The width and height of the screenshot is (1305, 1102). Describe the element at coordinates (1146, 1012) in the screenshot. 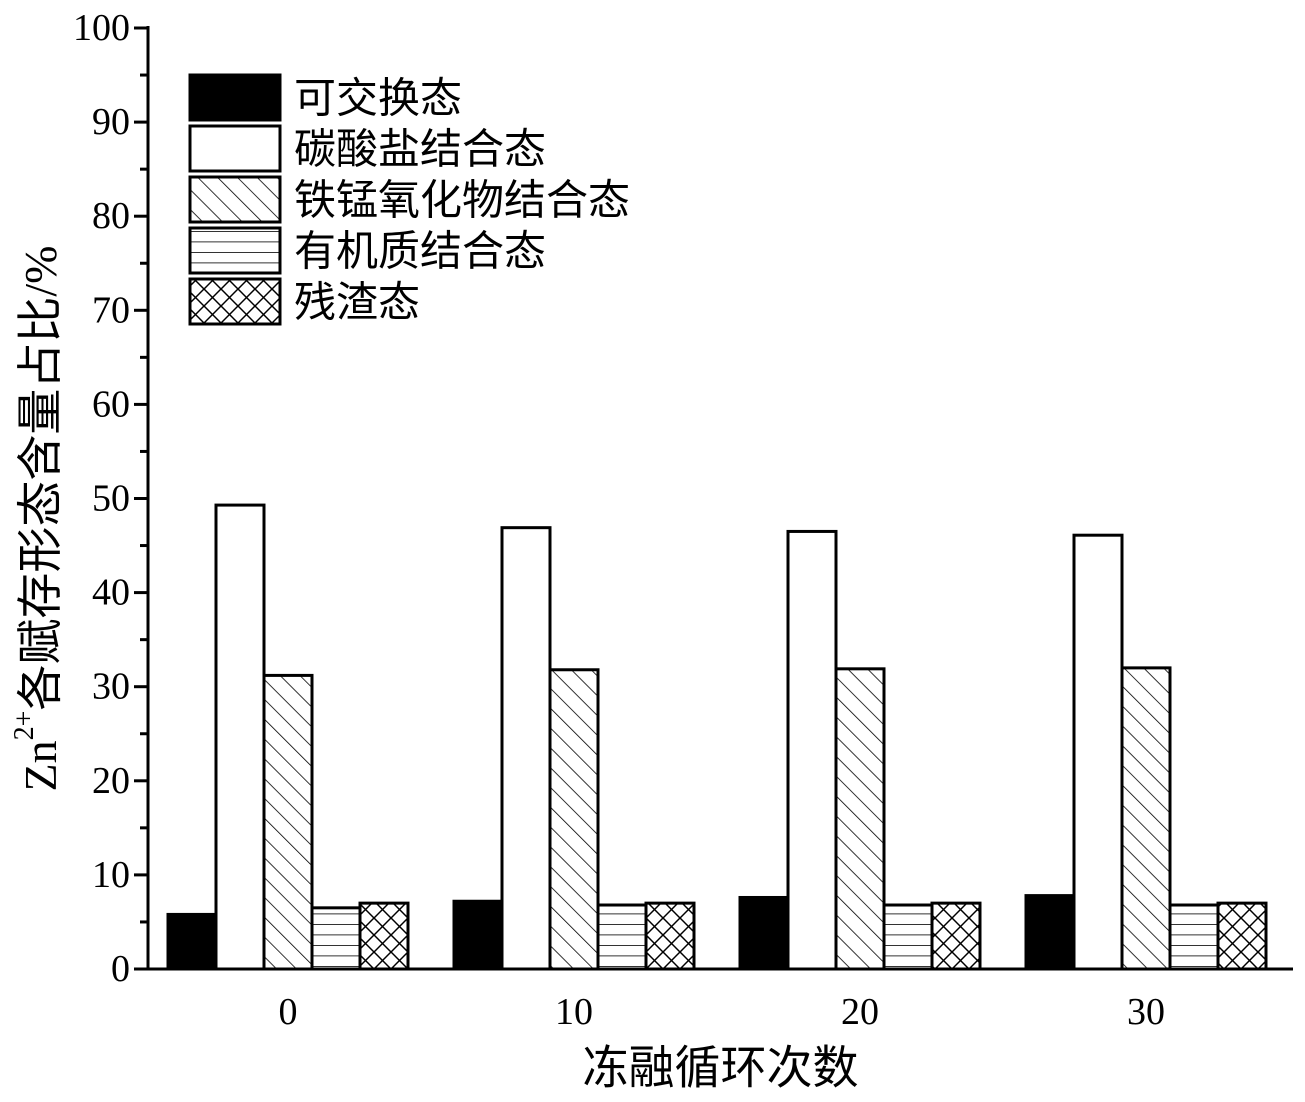

I see `x-tick-label-30: 30` at that location.